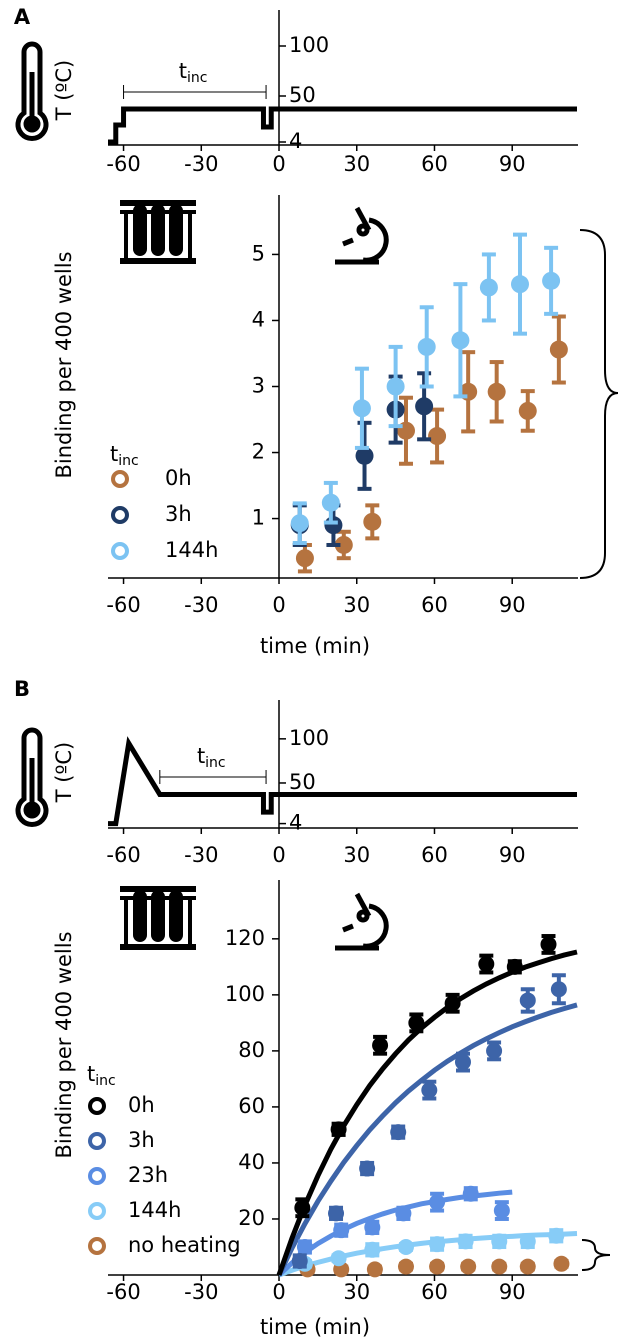 This screenshot has width=621, height=1342. I want to click on y-tick-label: 80, so click(251, 1050).